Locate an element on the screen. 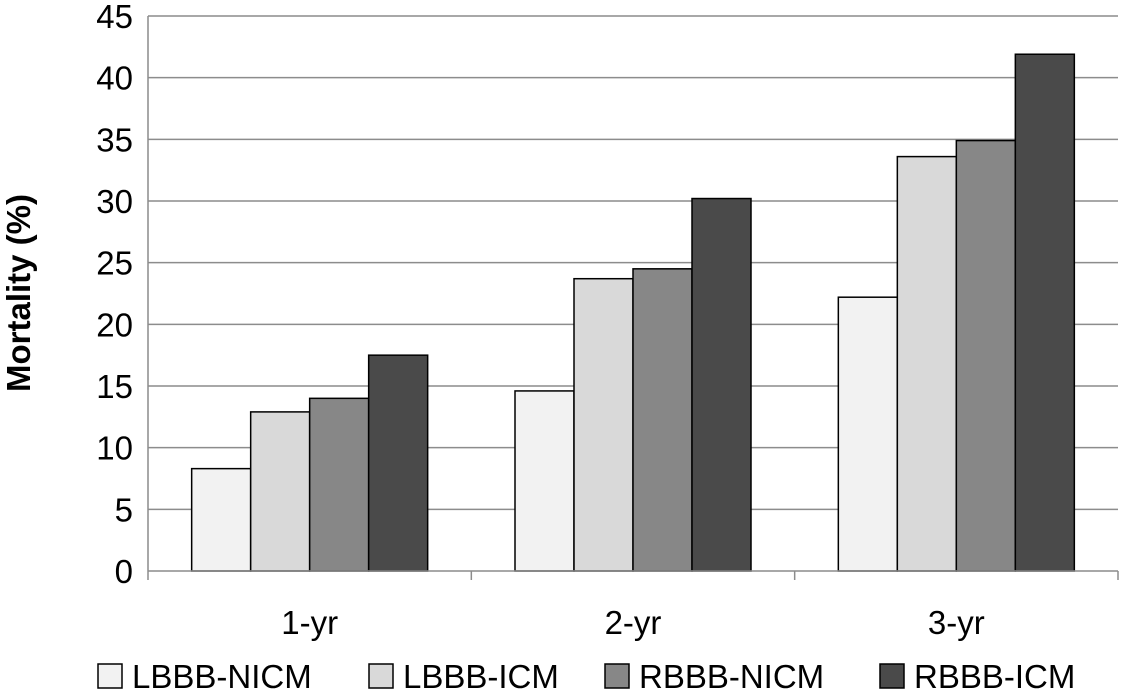 This screenshot has height=694, width=1121. y-tick-label: 45 is located at coordinates (114, 17).